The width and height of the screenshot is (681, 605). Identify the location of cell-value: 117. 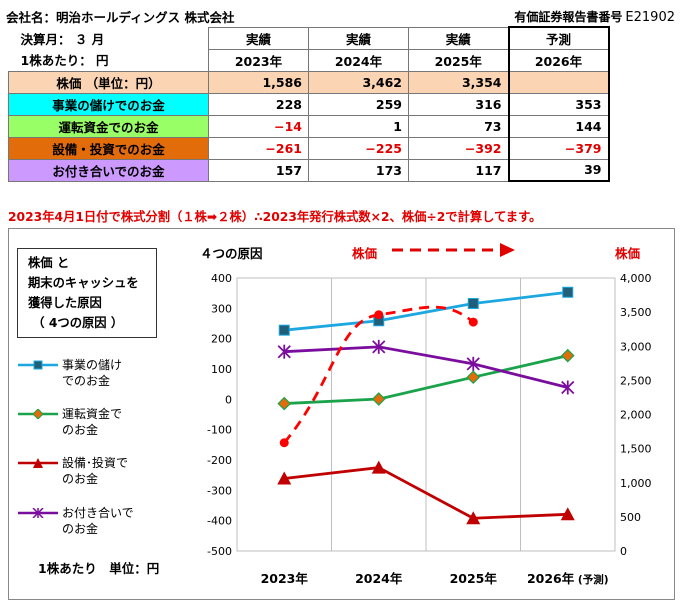
(458, 170).